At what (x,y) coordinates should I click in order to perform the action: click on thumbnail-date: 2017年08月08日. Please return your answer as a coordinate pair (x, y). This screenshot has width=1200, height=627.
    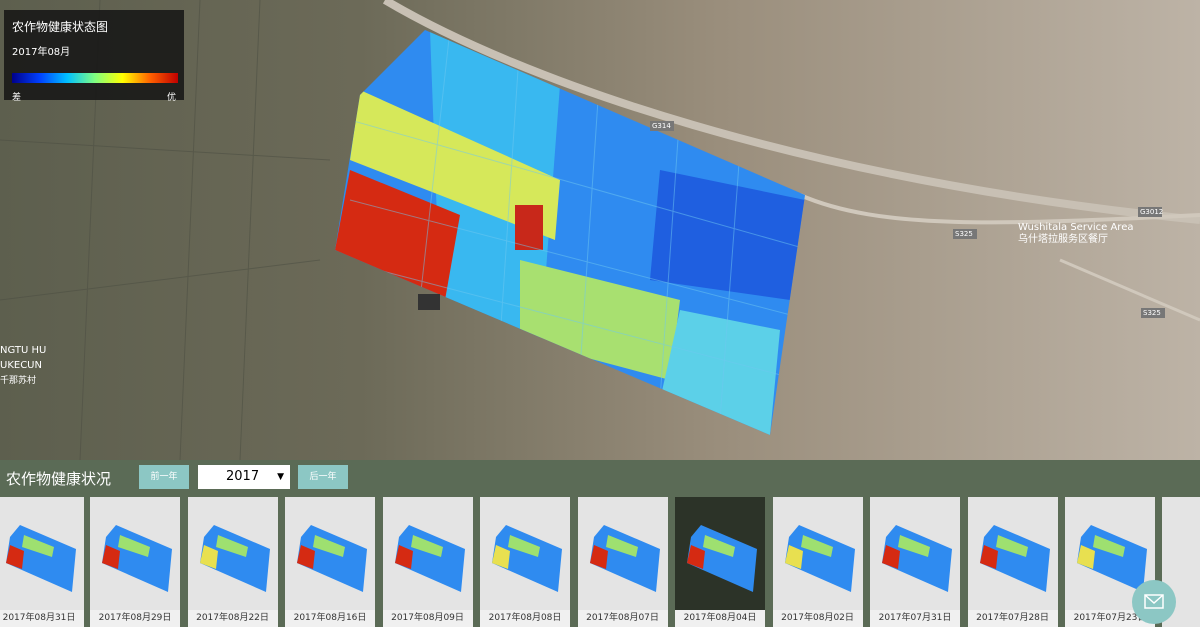
    Looking at the image, I should click on (525, 618).